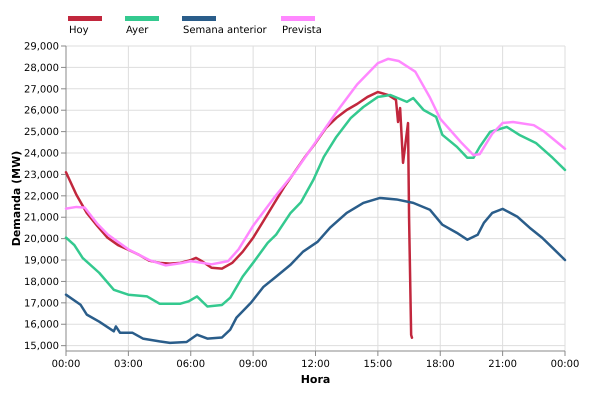  I want to click on y-tick-label: 29,000, so click(41, 47).